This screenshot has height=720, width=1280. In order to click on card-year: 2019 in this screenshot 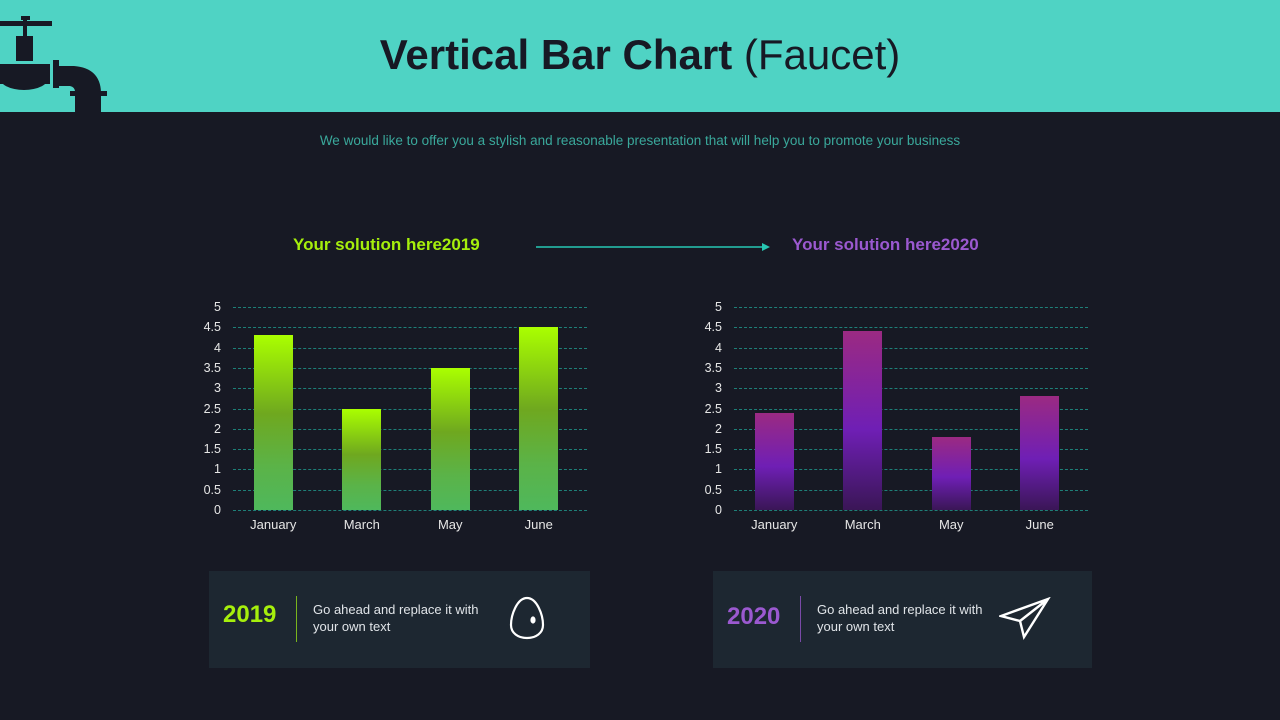, I will do `click(250, 614)`.